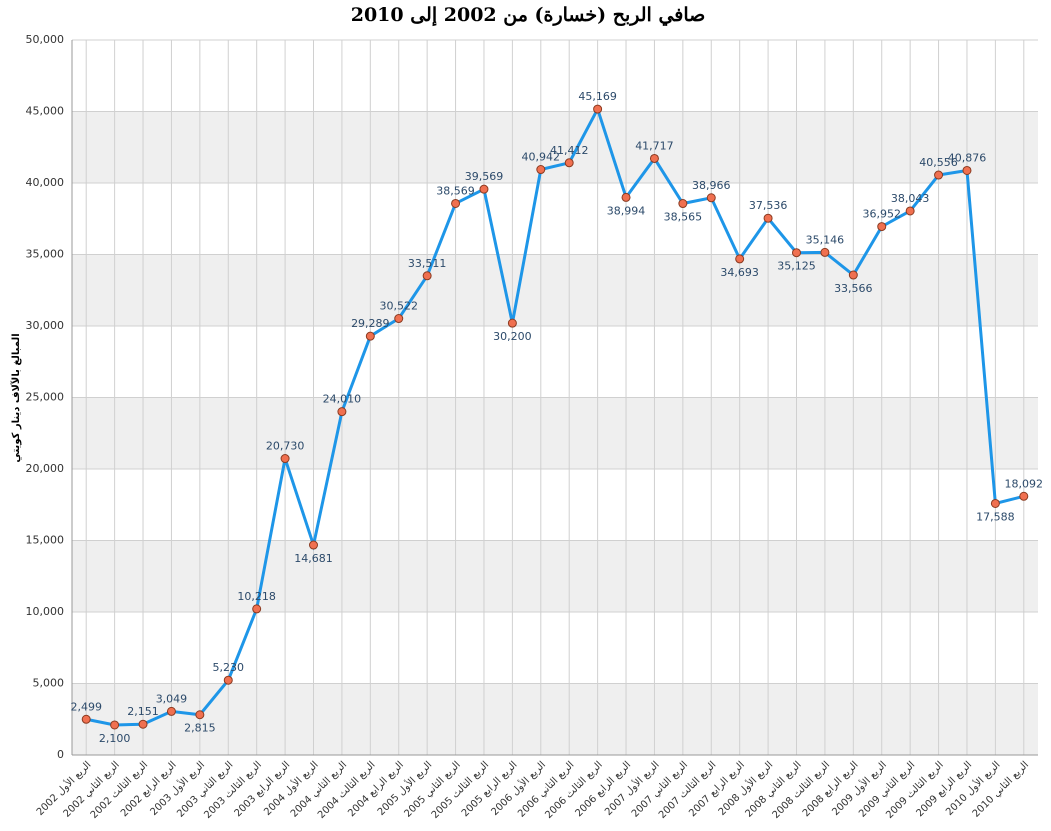 This screenshot has width=1051, height=831. I want to click on value-label: 45,169, so click(597, 96).